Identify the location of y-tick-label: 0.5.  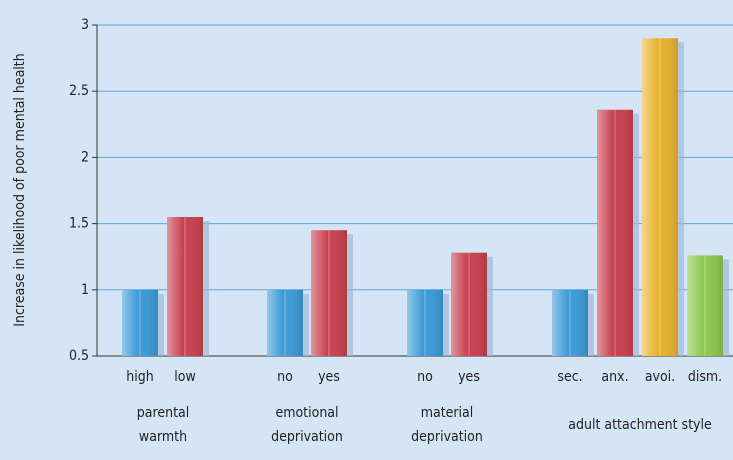
(79, 356).